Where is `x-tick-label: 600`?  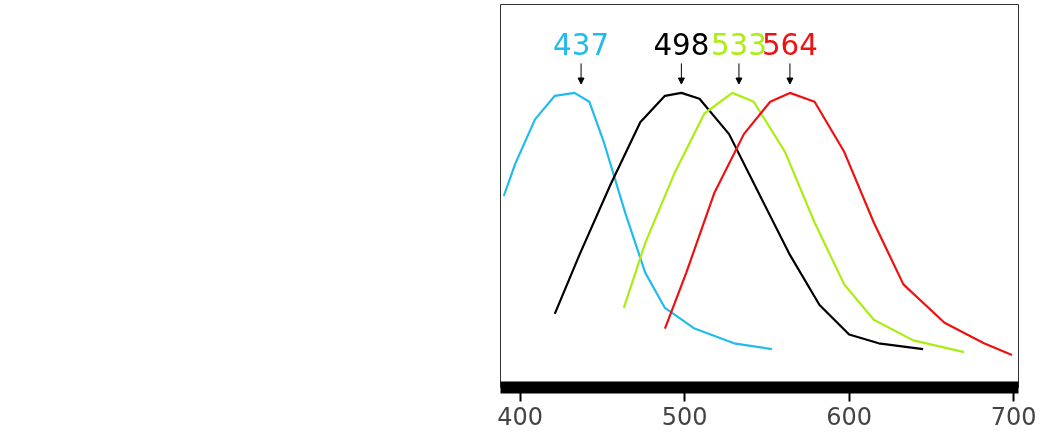 x-tick-label: 600 is located at coordinates (849, 416).